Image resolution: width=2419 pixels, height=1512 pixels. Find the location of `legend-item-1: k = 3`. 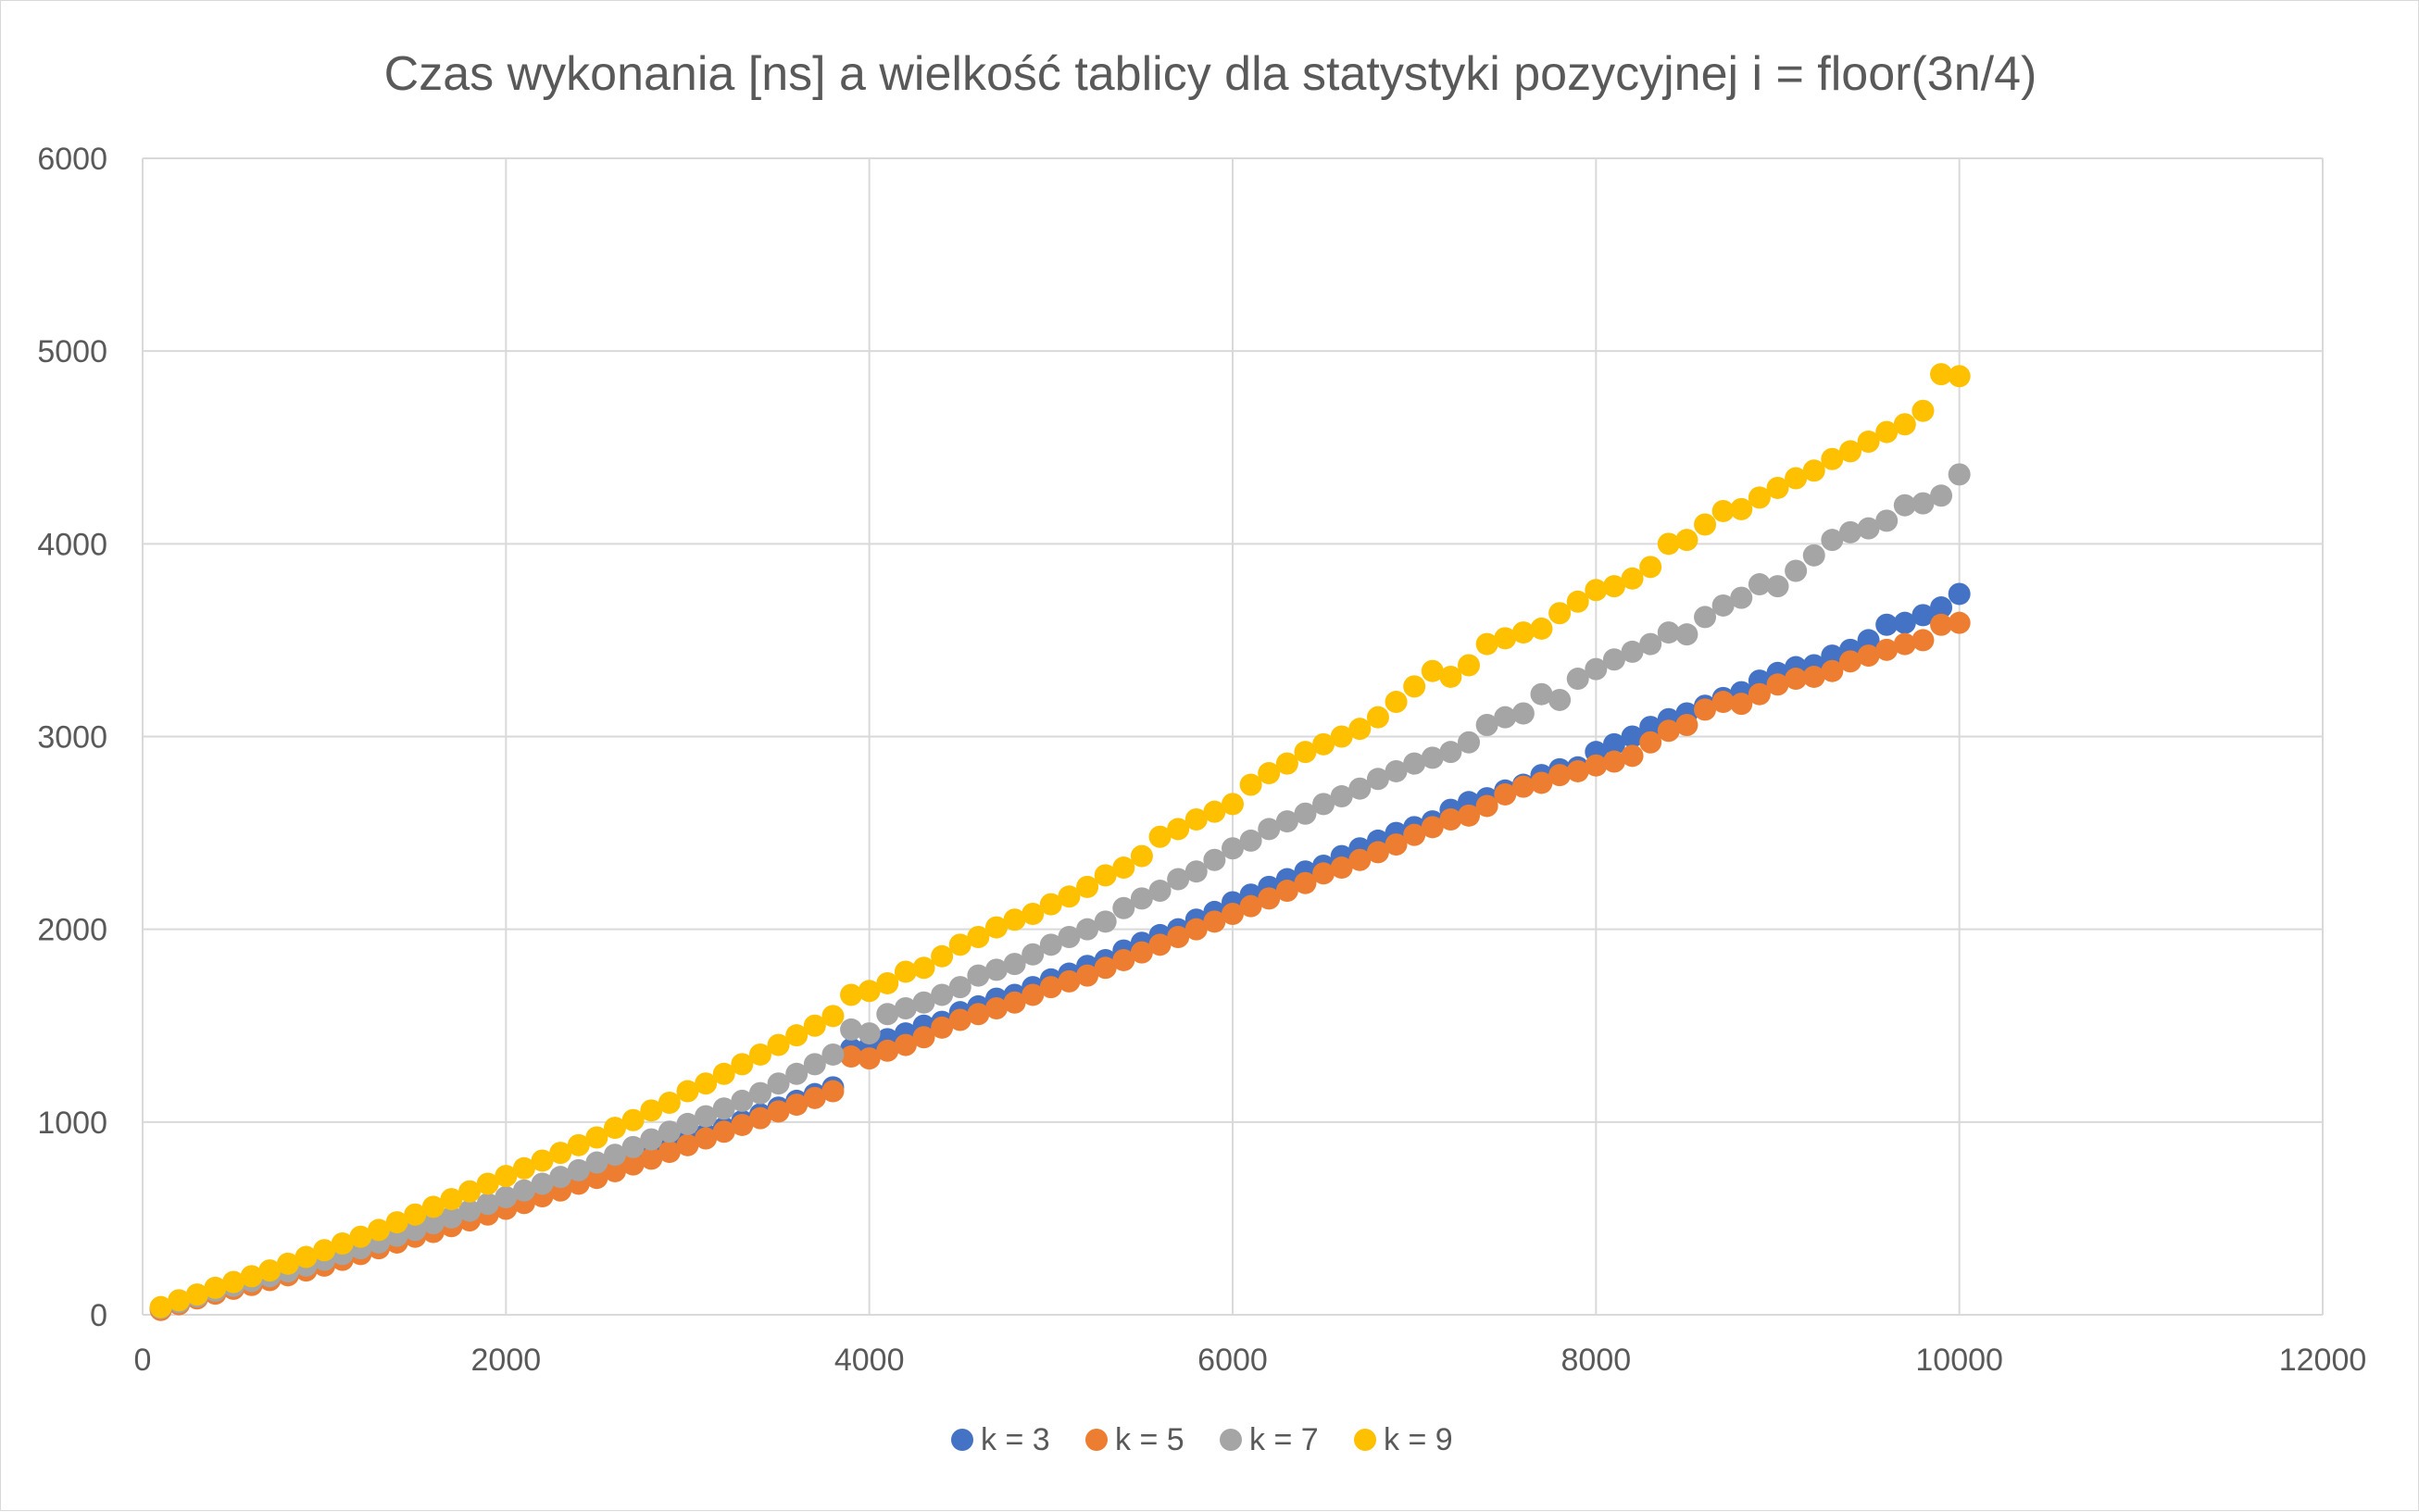

legend-item-1: k = 3 is located at coordinates (1000, 1439).